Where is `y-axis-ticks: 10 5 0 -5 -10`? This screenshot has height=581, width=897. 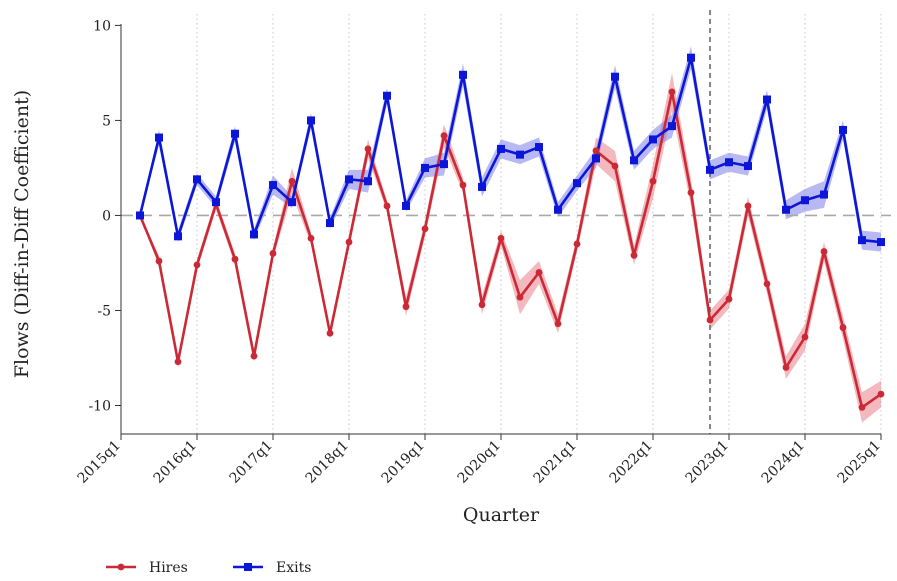 y-axis-ticks: 10 5 0 -5 -10 is located at coordinates (104, 216).